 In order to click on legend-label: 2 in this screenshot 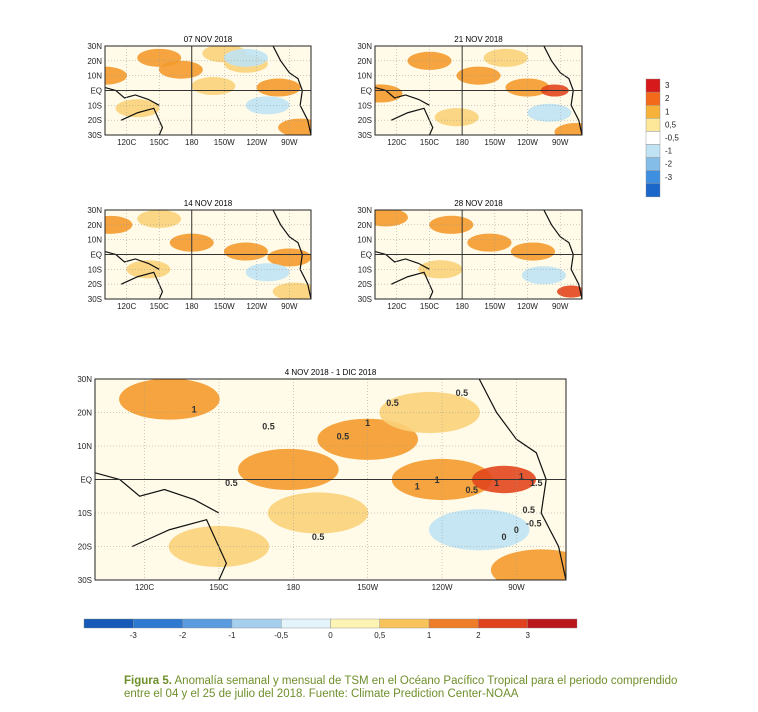, I will do `click(478, 635)`.